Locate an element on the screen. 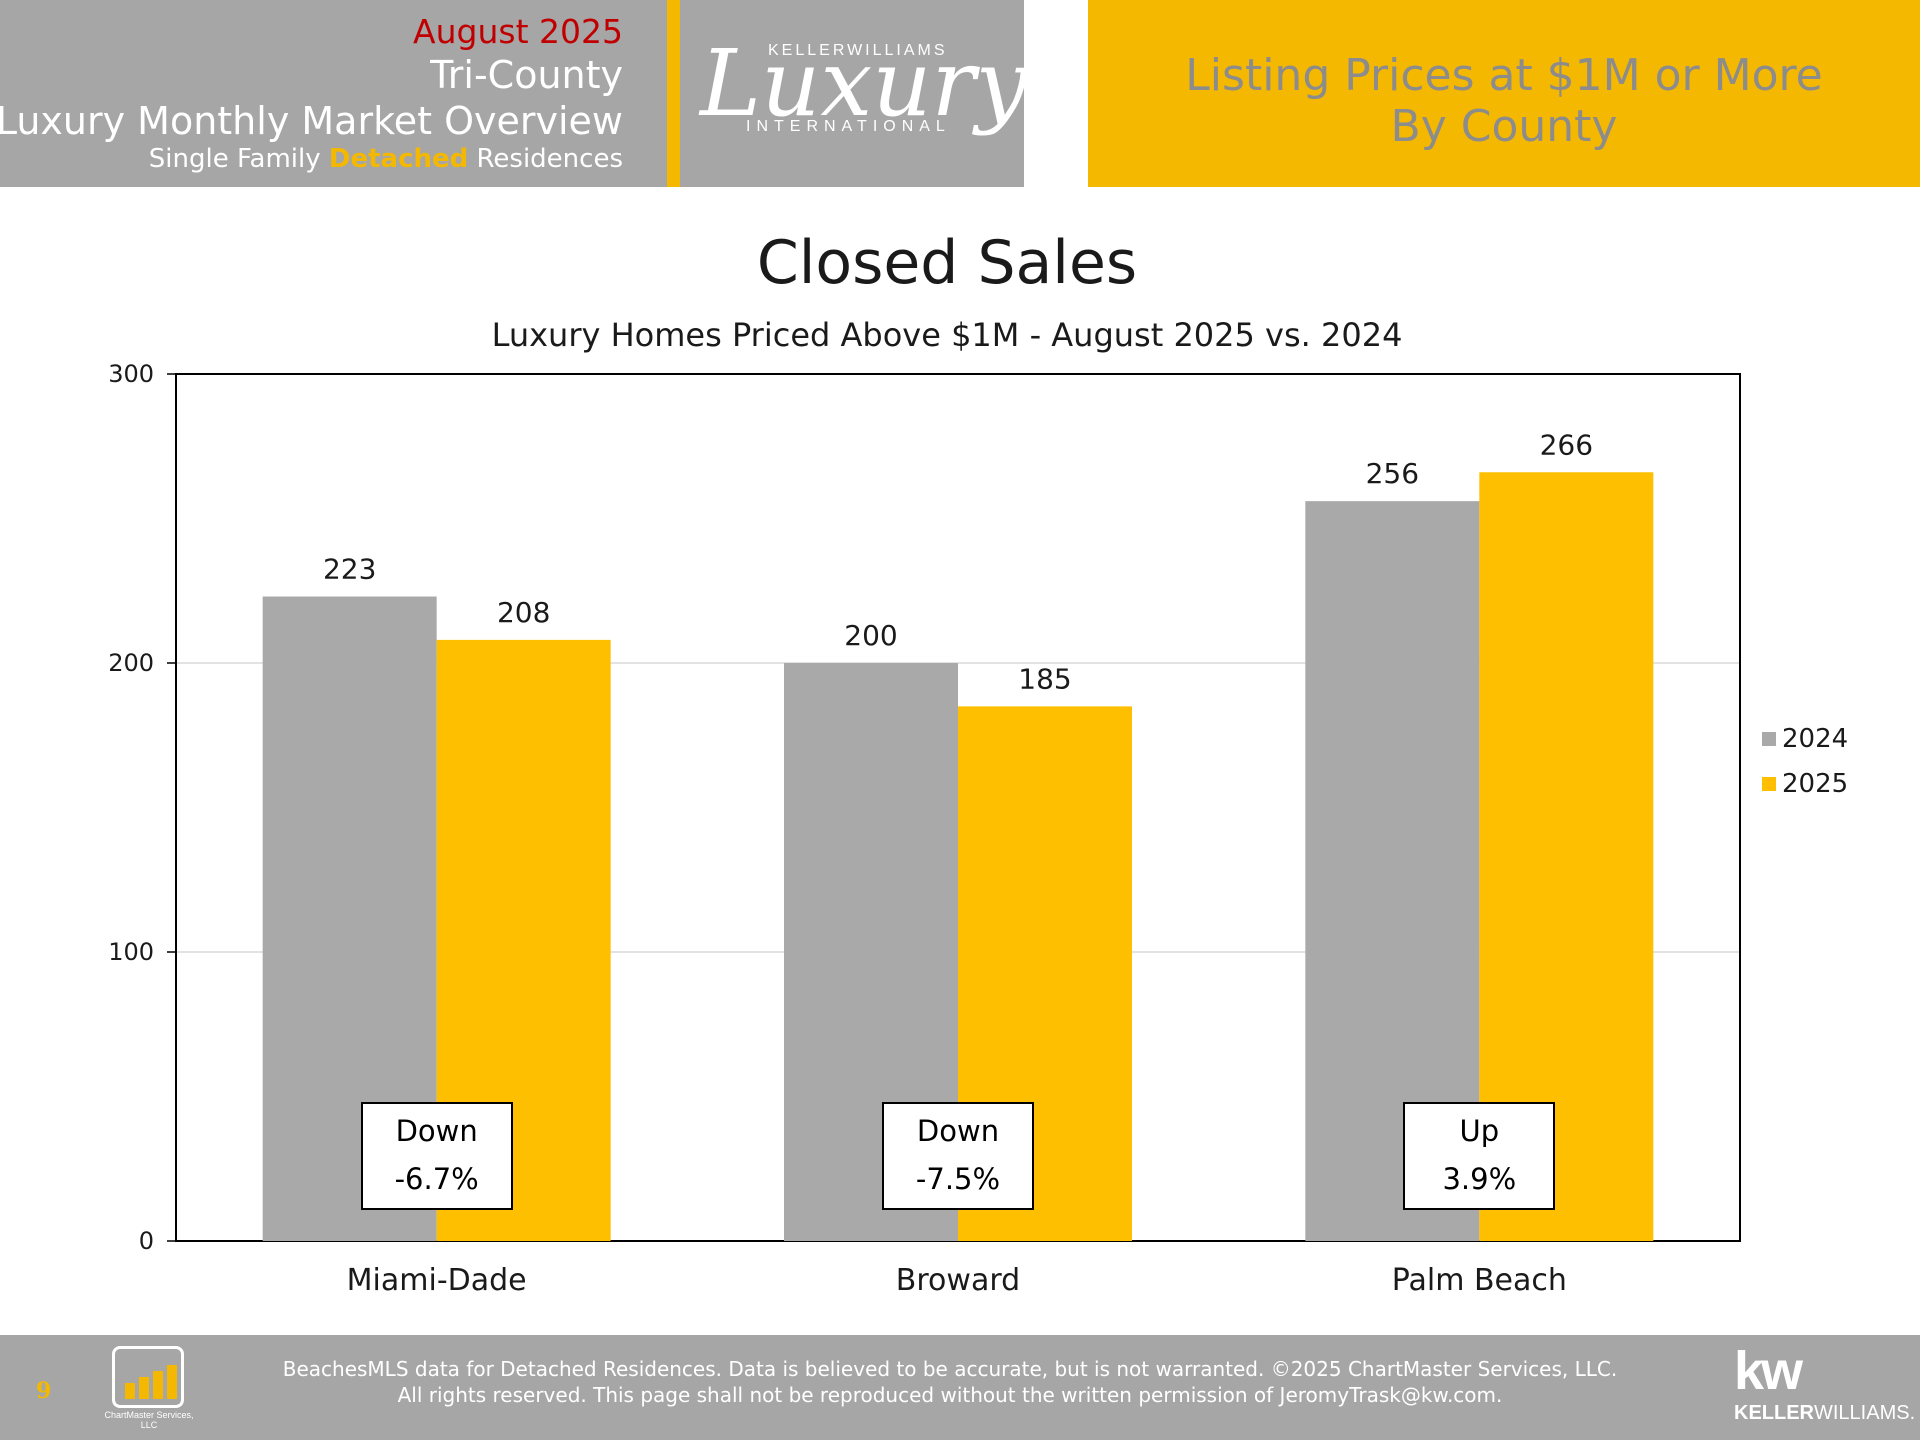 Image resolution: width=1920 pixels, height=1440 pixels. x-category-label: Broward is located at coordinates (958, 1280).